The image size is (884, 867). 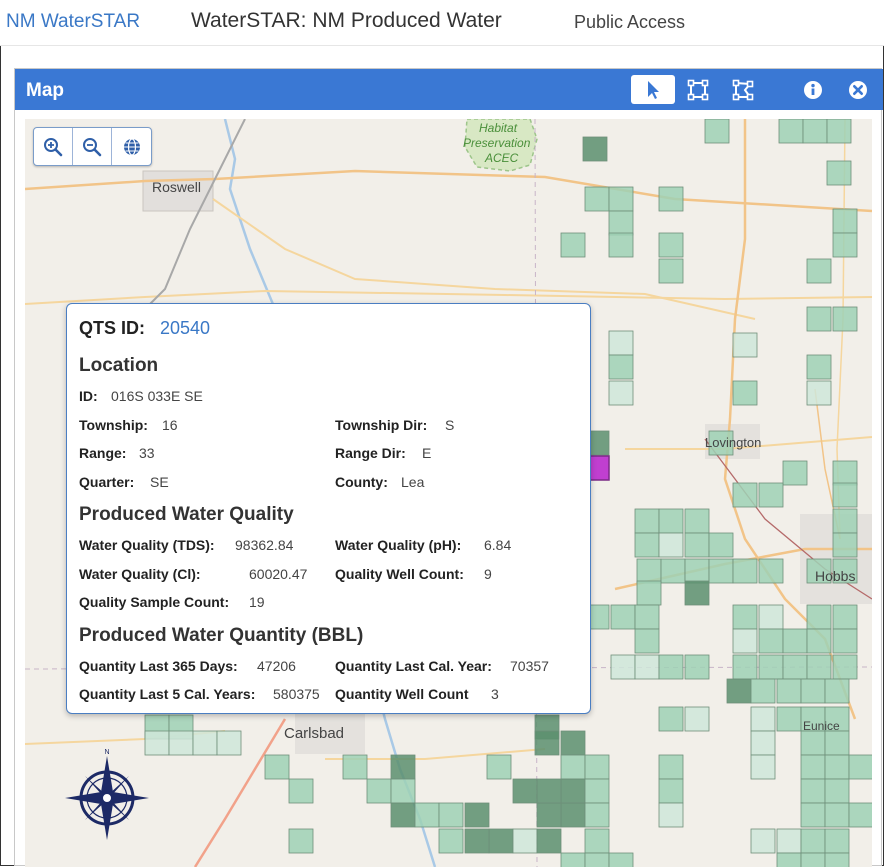 What do you see at coordinates (653, 89) in the screenshot?
I see `select-tool-button` at bounding box center [653, 89].